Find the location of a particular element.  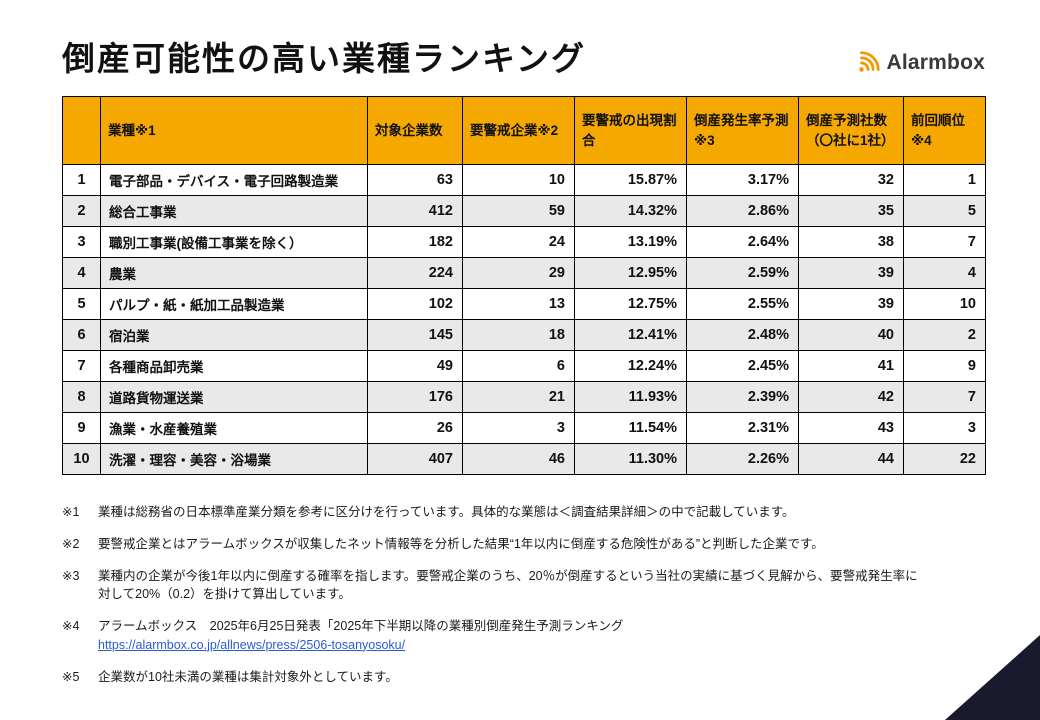

table-row: 1 電子部品・デバイス・電子回路製造業 63 10 15.87% 3.17% 32 1 is located at coordinates (524, 180).